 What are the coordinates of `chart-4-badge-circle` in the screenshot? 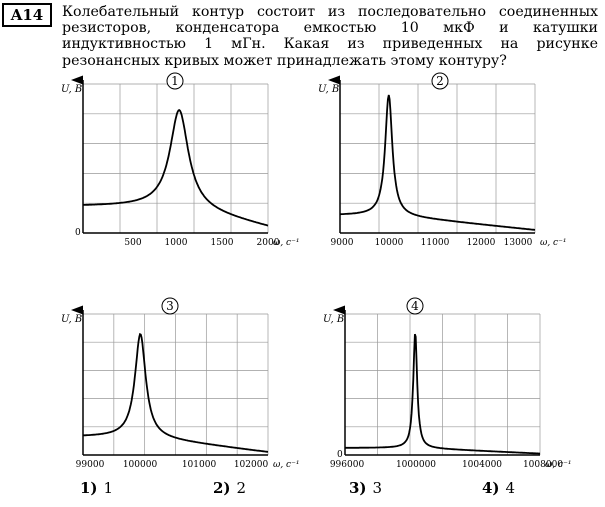 It's located at (415, 306).